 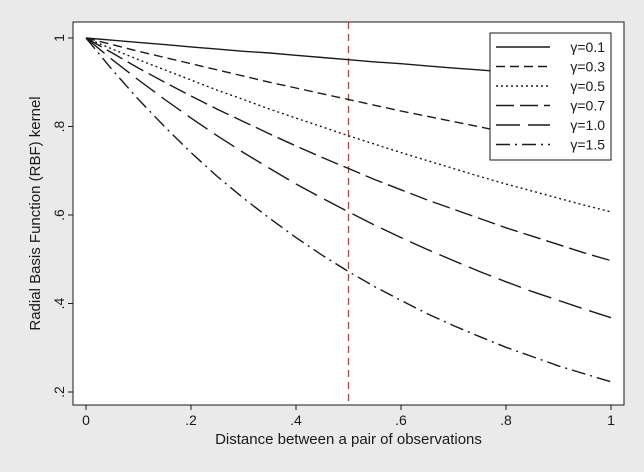 What do you see at coordinates (348, 439) in the screenshot?
I see `x-axis-title: Distance between a pair of observations` at bounding box center [348, 439].